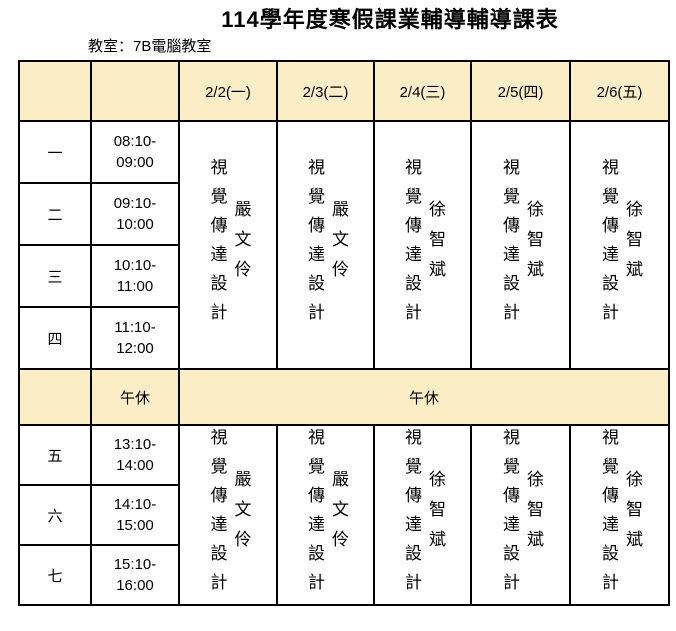  Describe the element at coordinates (55, 455) in the screenshot. I see `period-label: 五` at that location.